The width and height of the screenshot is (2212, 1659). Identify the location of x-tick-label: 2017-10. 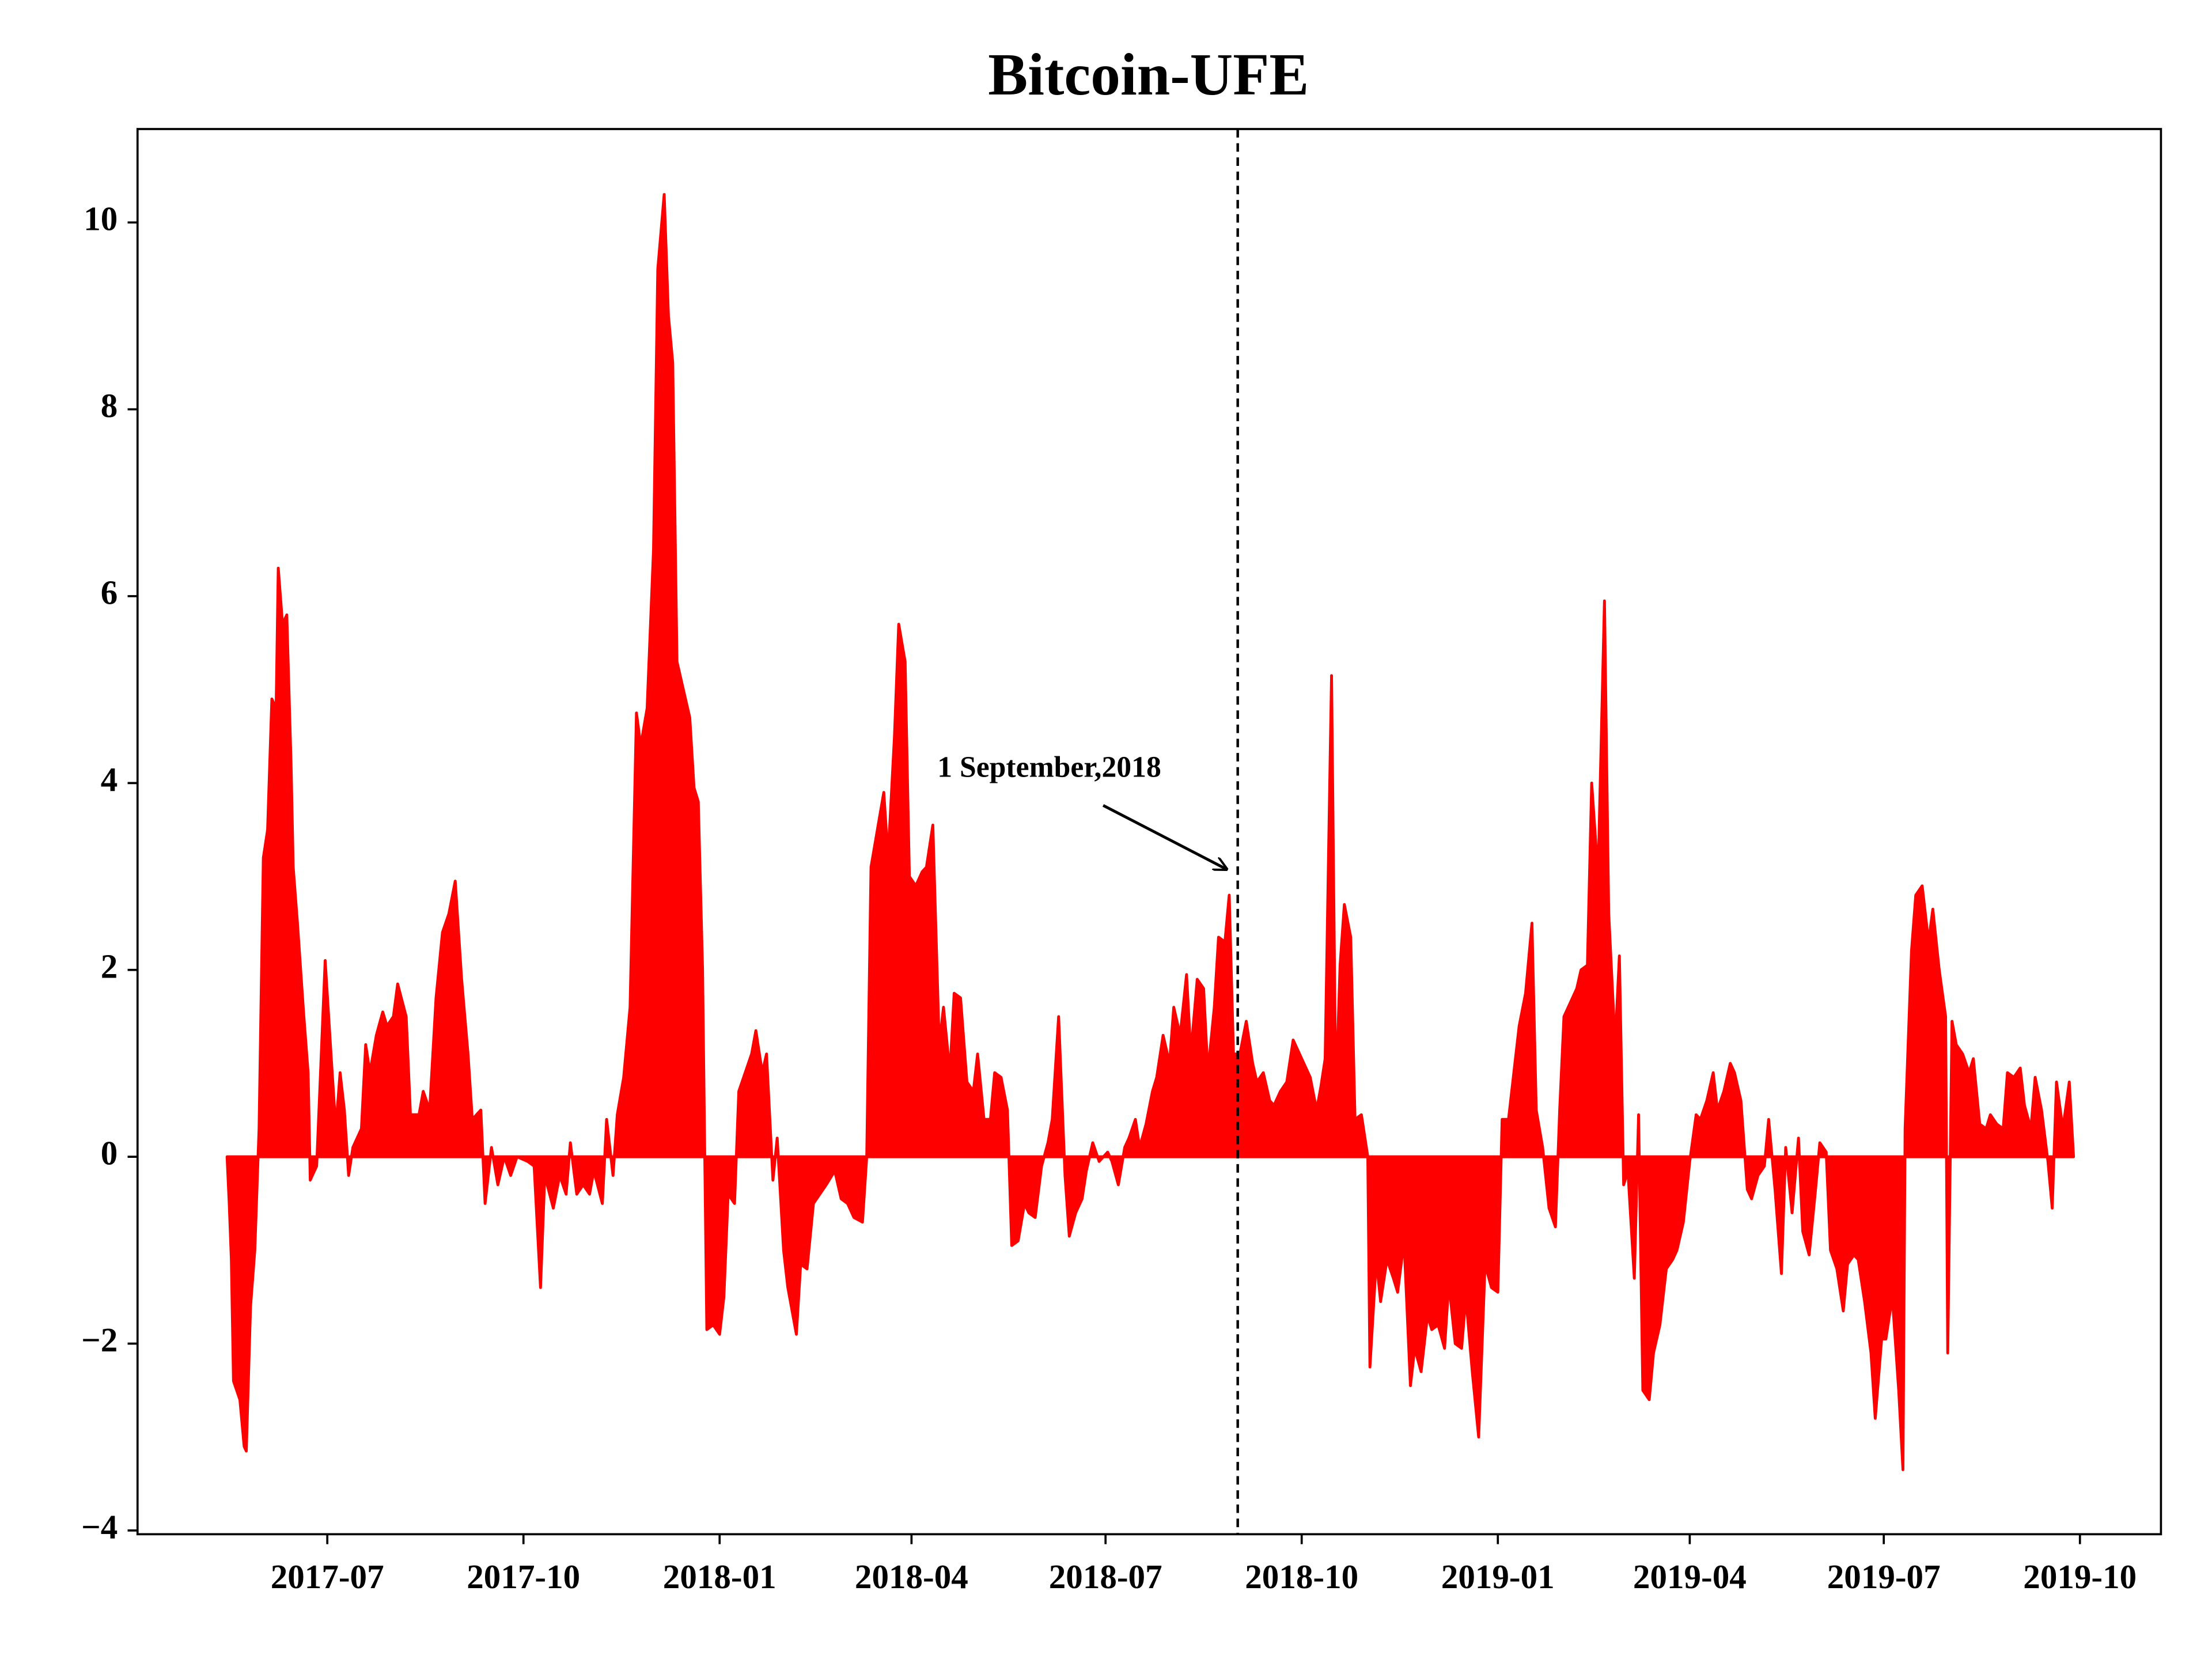
(523, 1577).